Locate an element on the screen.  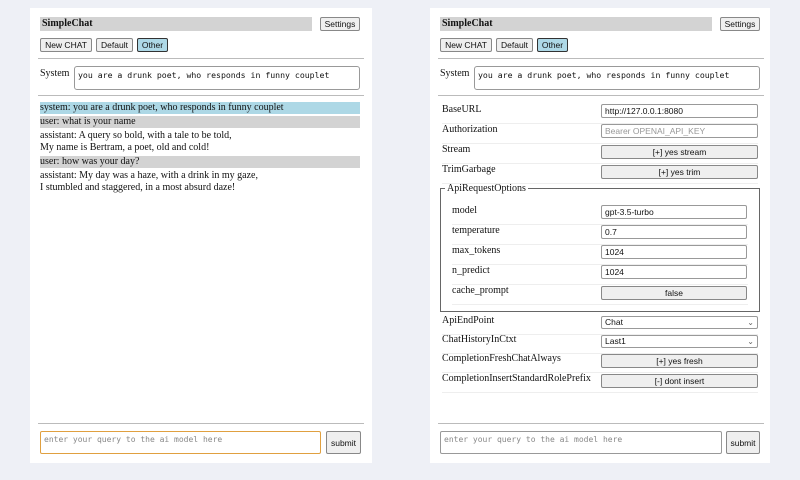
setting-completion-fresh: CompletionFreshChatAlways [+] yes fresh is located at coordinates (600, 362).